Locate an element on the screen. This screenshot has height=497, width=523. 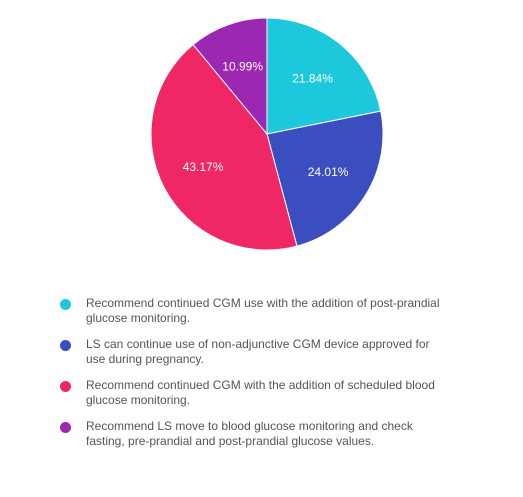
slice-data-label: 24.01% is located at coordinates (328, 172).